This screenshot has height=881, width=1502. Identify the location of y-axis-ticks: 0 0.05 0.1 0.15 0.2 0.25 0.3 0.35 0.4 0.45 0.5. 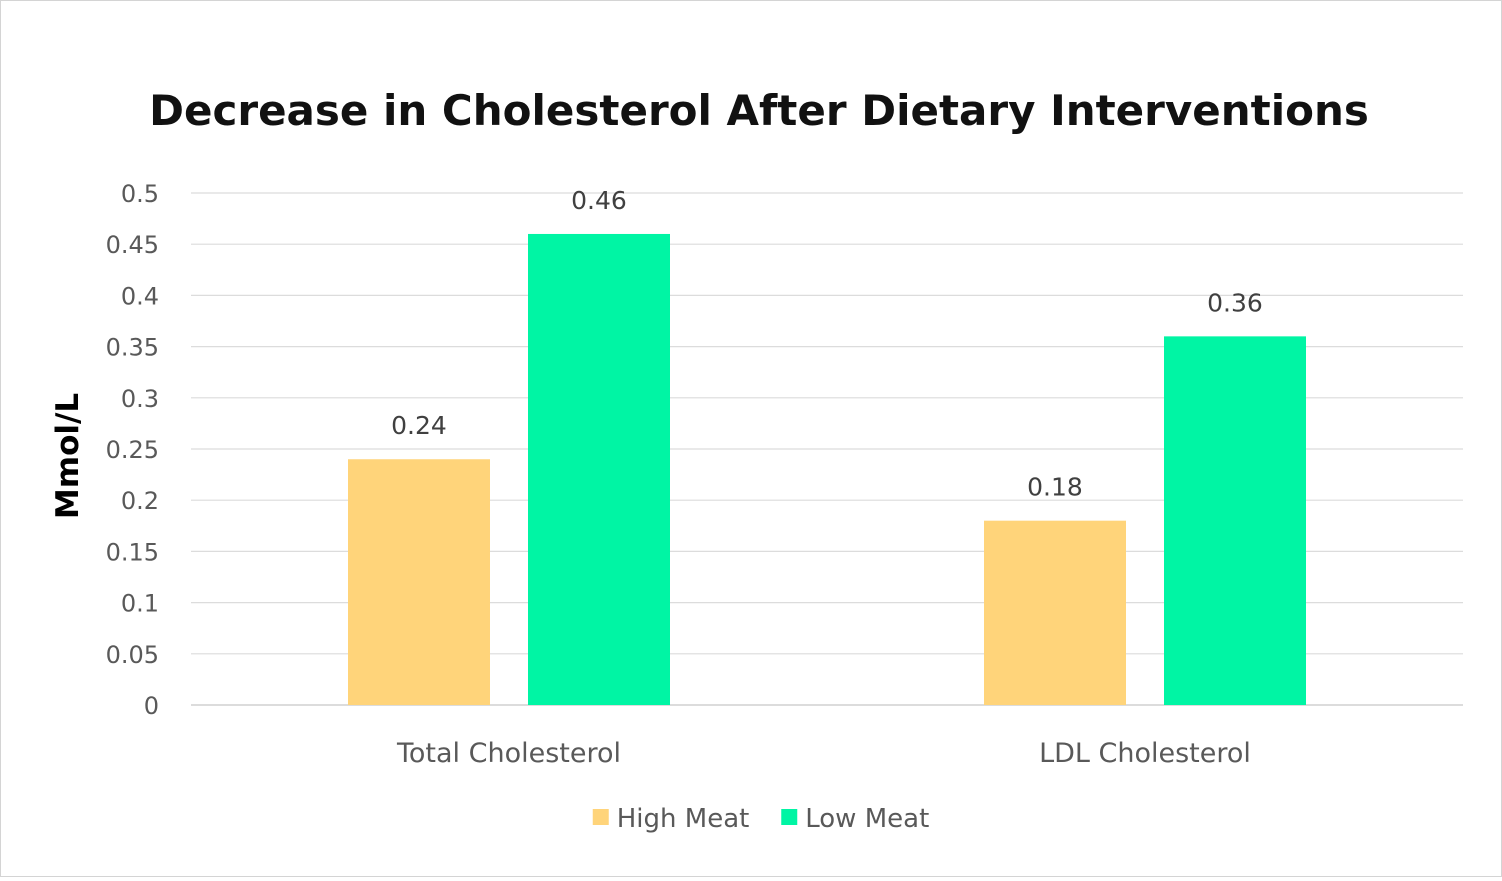
(132, 450).